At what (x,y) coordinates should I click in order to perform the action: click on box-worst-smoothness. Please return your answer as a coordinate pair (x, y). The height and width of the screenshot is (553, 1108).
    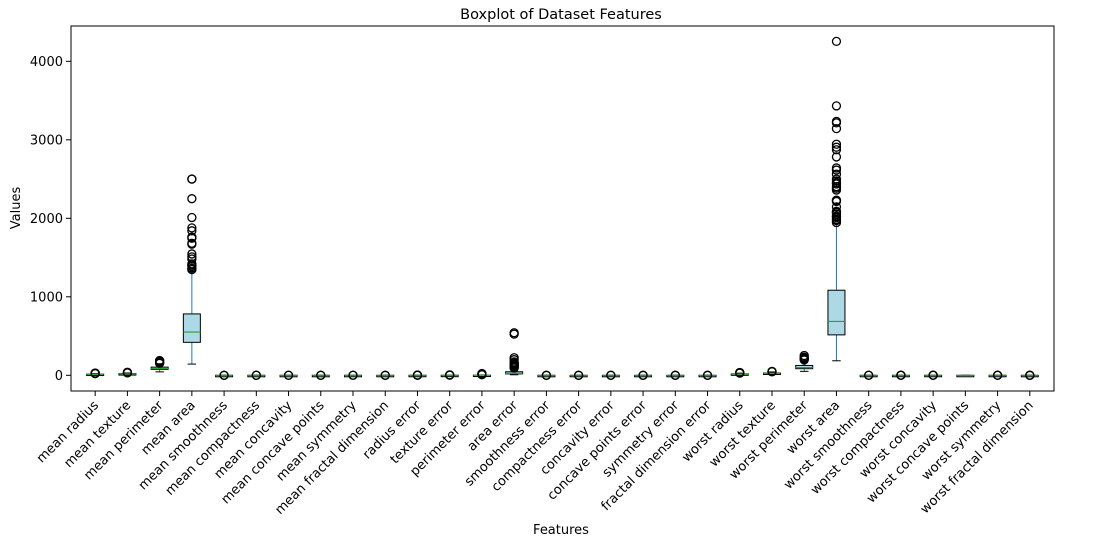
    Looking at the image, I should click on (868, 375).